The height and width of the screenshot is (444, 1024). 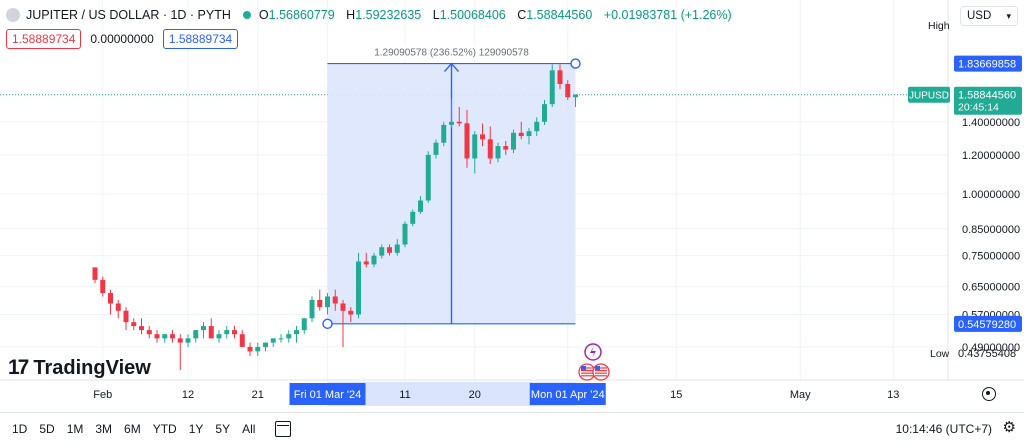 What do you see at coordinates (404, 395) in the screenshot?
I see `time-tick-label: 11` at bounding box center [404, 395].